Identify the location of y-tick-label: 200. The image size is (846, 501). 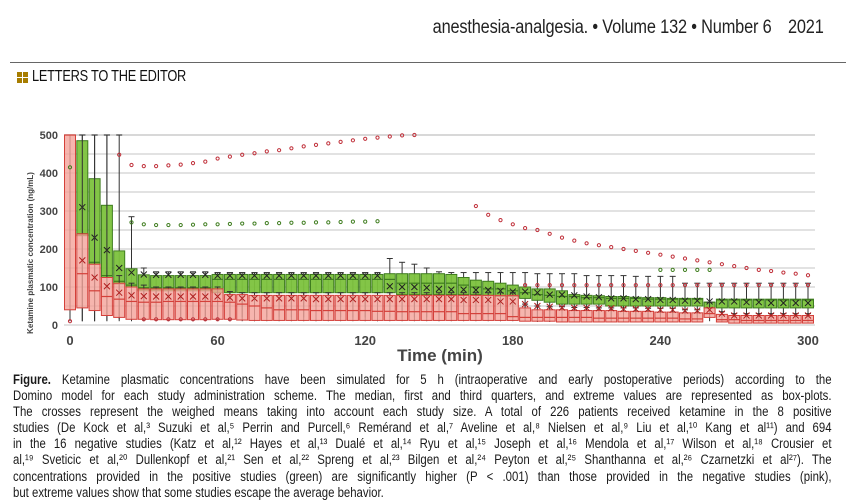
(49, 250).